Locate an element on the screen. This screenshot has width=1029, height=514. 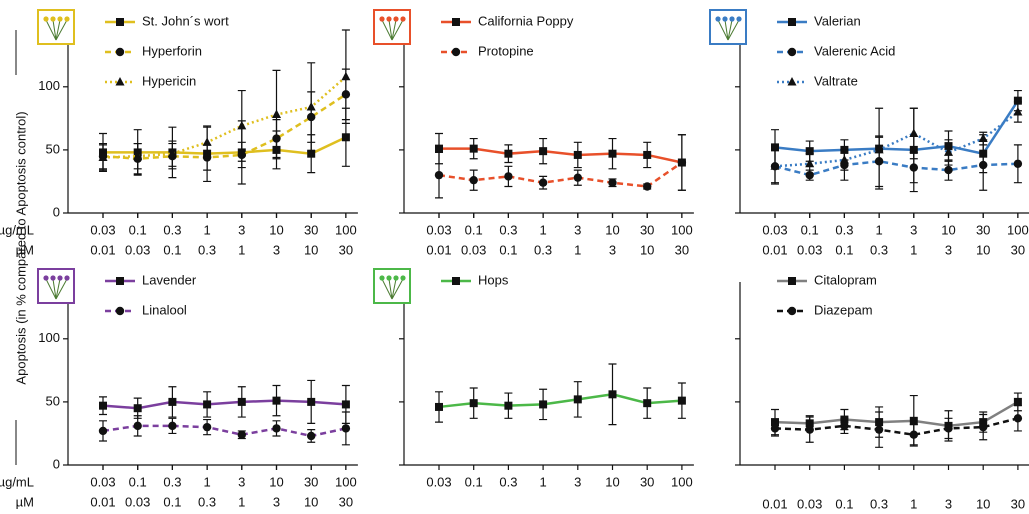
legend-label: California Poppy is located at coordinates (526, 20).